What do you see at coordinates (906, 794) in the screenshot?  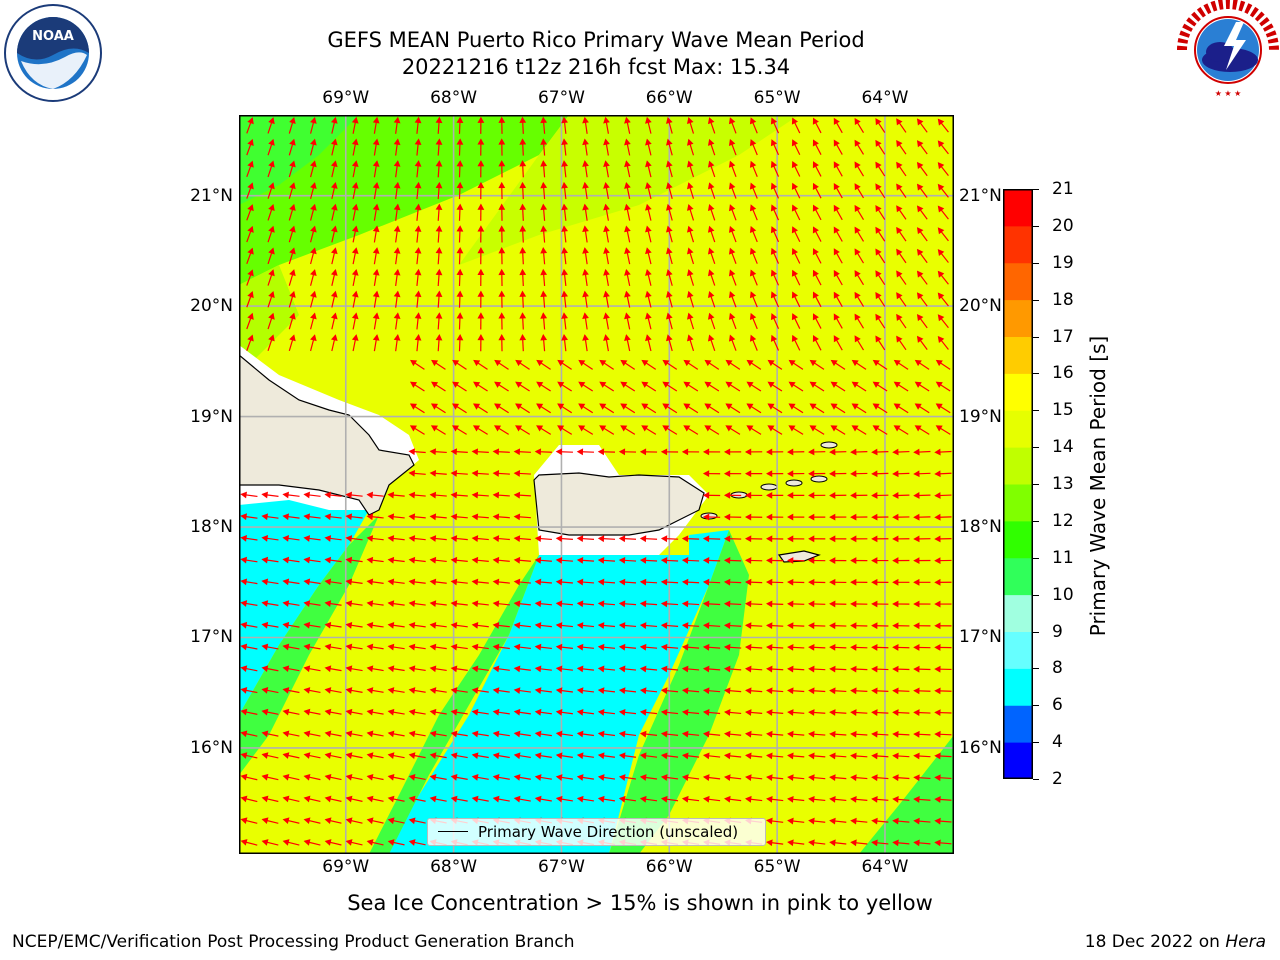 I see `field-green-se` at bounding box center [906, 794].